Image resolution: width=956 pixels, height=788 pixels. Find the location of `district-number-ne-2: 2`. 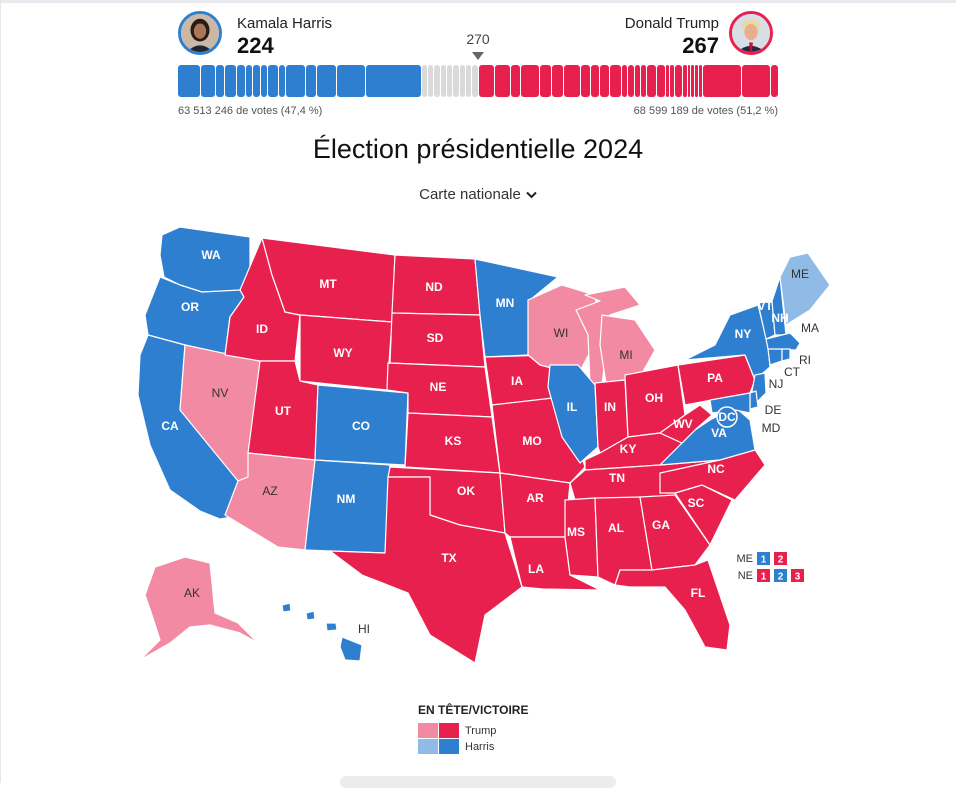

district-number-ne-2: 2 is located at coordinates (781, 577).